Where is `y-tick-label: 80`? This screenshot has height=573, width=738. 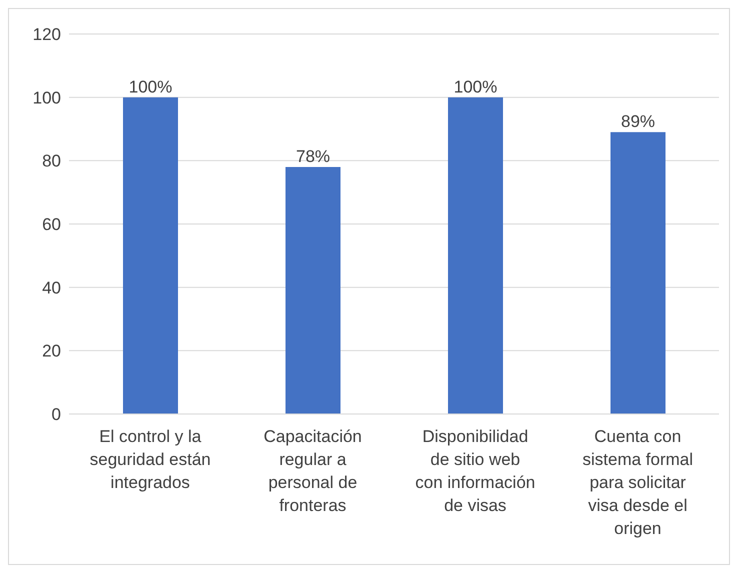
y-tick-label: 80 is located at coordinates (51, 161).